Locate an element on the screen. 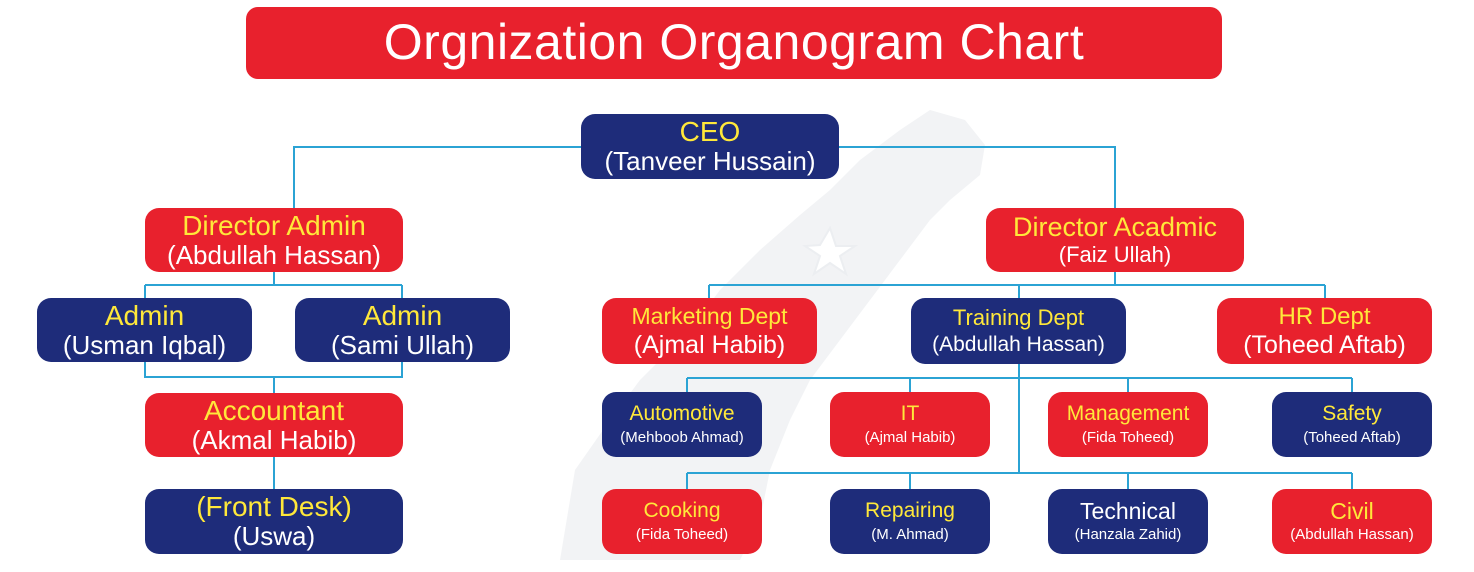  node-it: IT (Ajmal Habib) is located at coordinates (910, 424).